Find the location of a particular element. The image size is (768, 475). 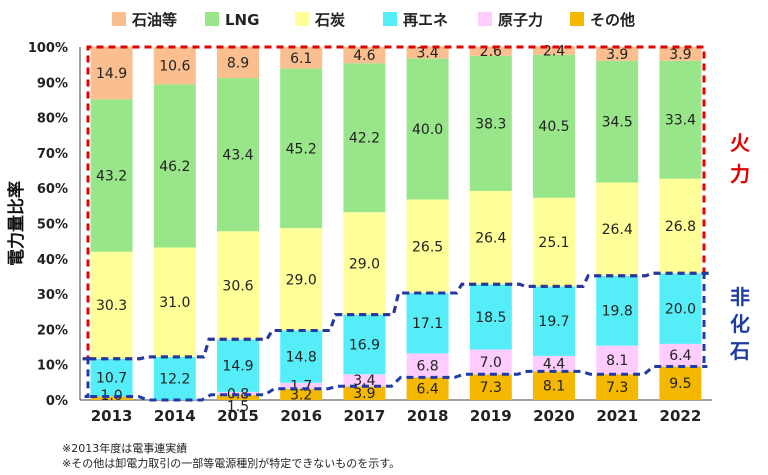

x-tick-label: 2016 is located at coordinates (301, 416).